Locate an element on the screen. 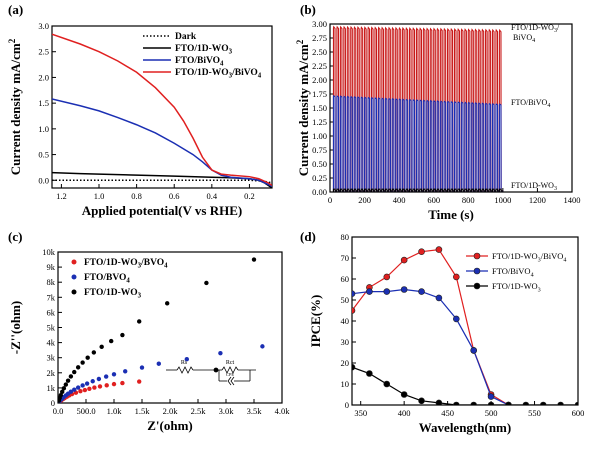  y-tick-label: 20 is located at coordinates (345, 363).